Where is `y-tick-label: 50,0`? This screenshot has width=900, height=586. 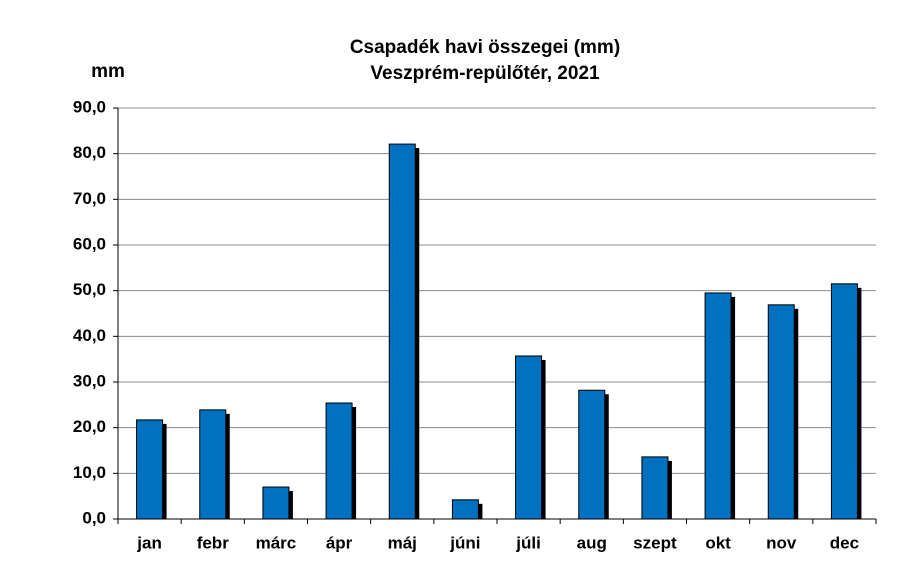
y-tick-label: 50,0 is located at coordinates (89, 289).